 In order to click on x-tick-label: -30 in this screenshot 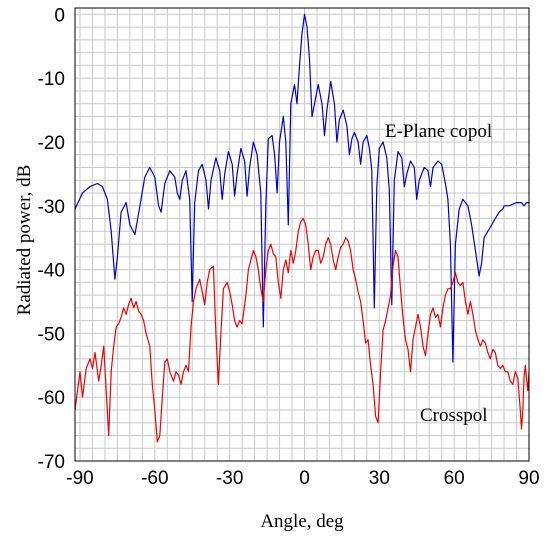, I will do `click(229, 478)`.